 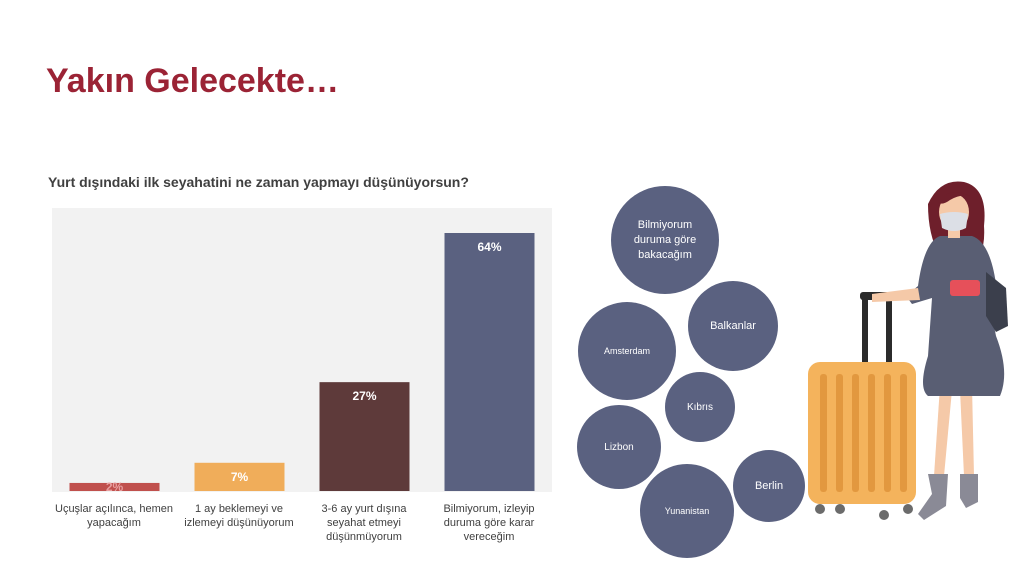 I want to click on dress, so click(x=955, y=316).